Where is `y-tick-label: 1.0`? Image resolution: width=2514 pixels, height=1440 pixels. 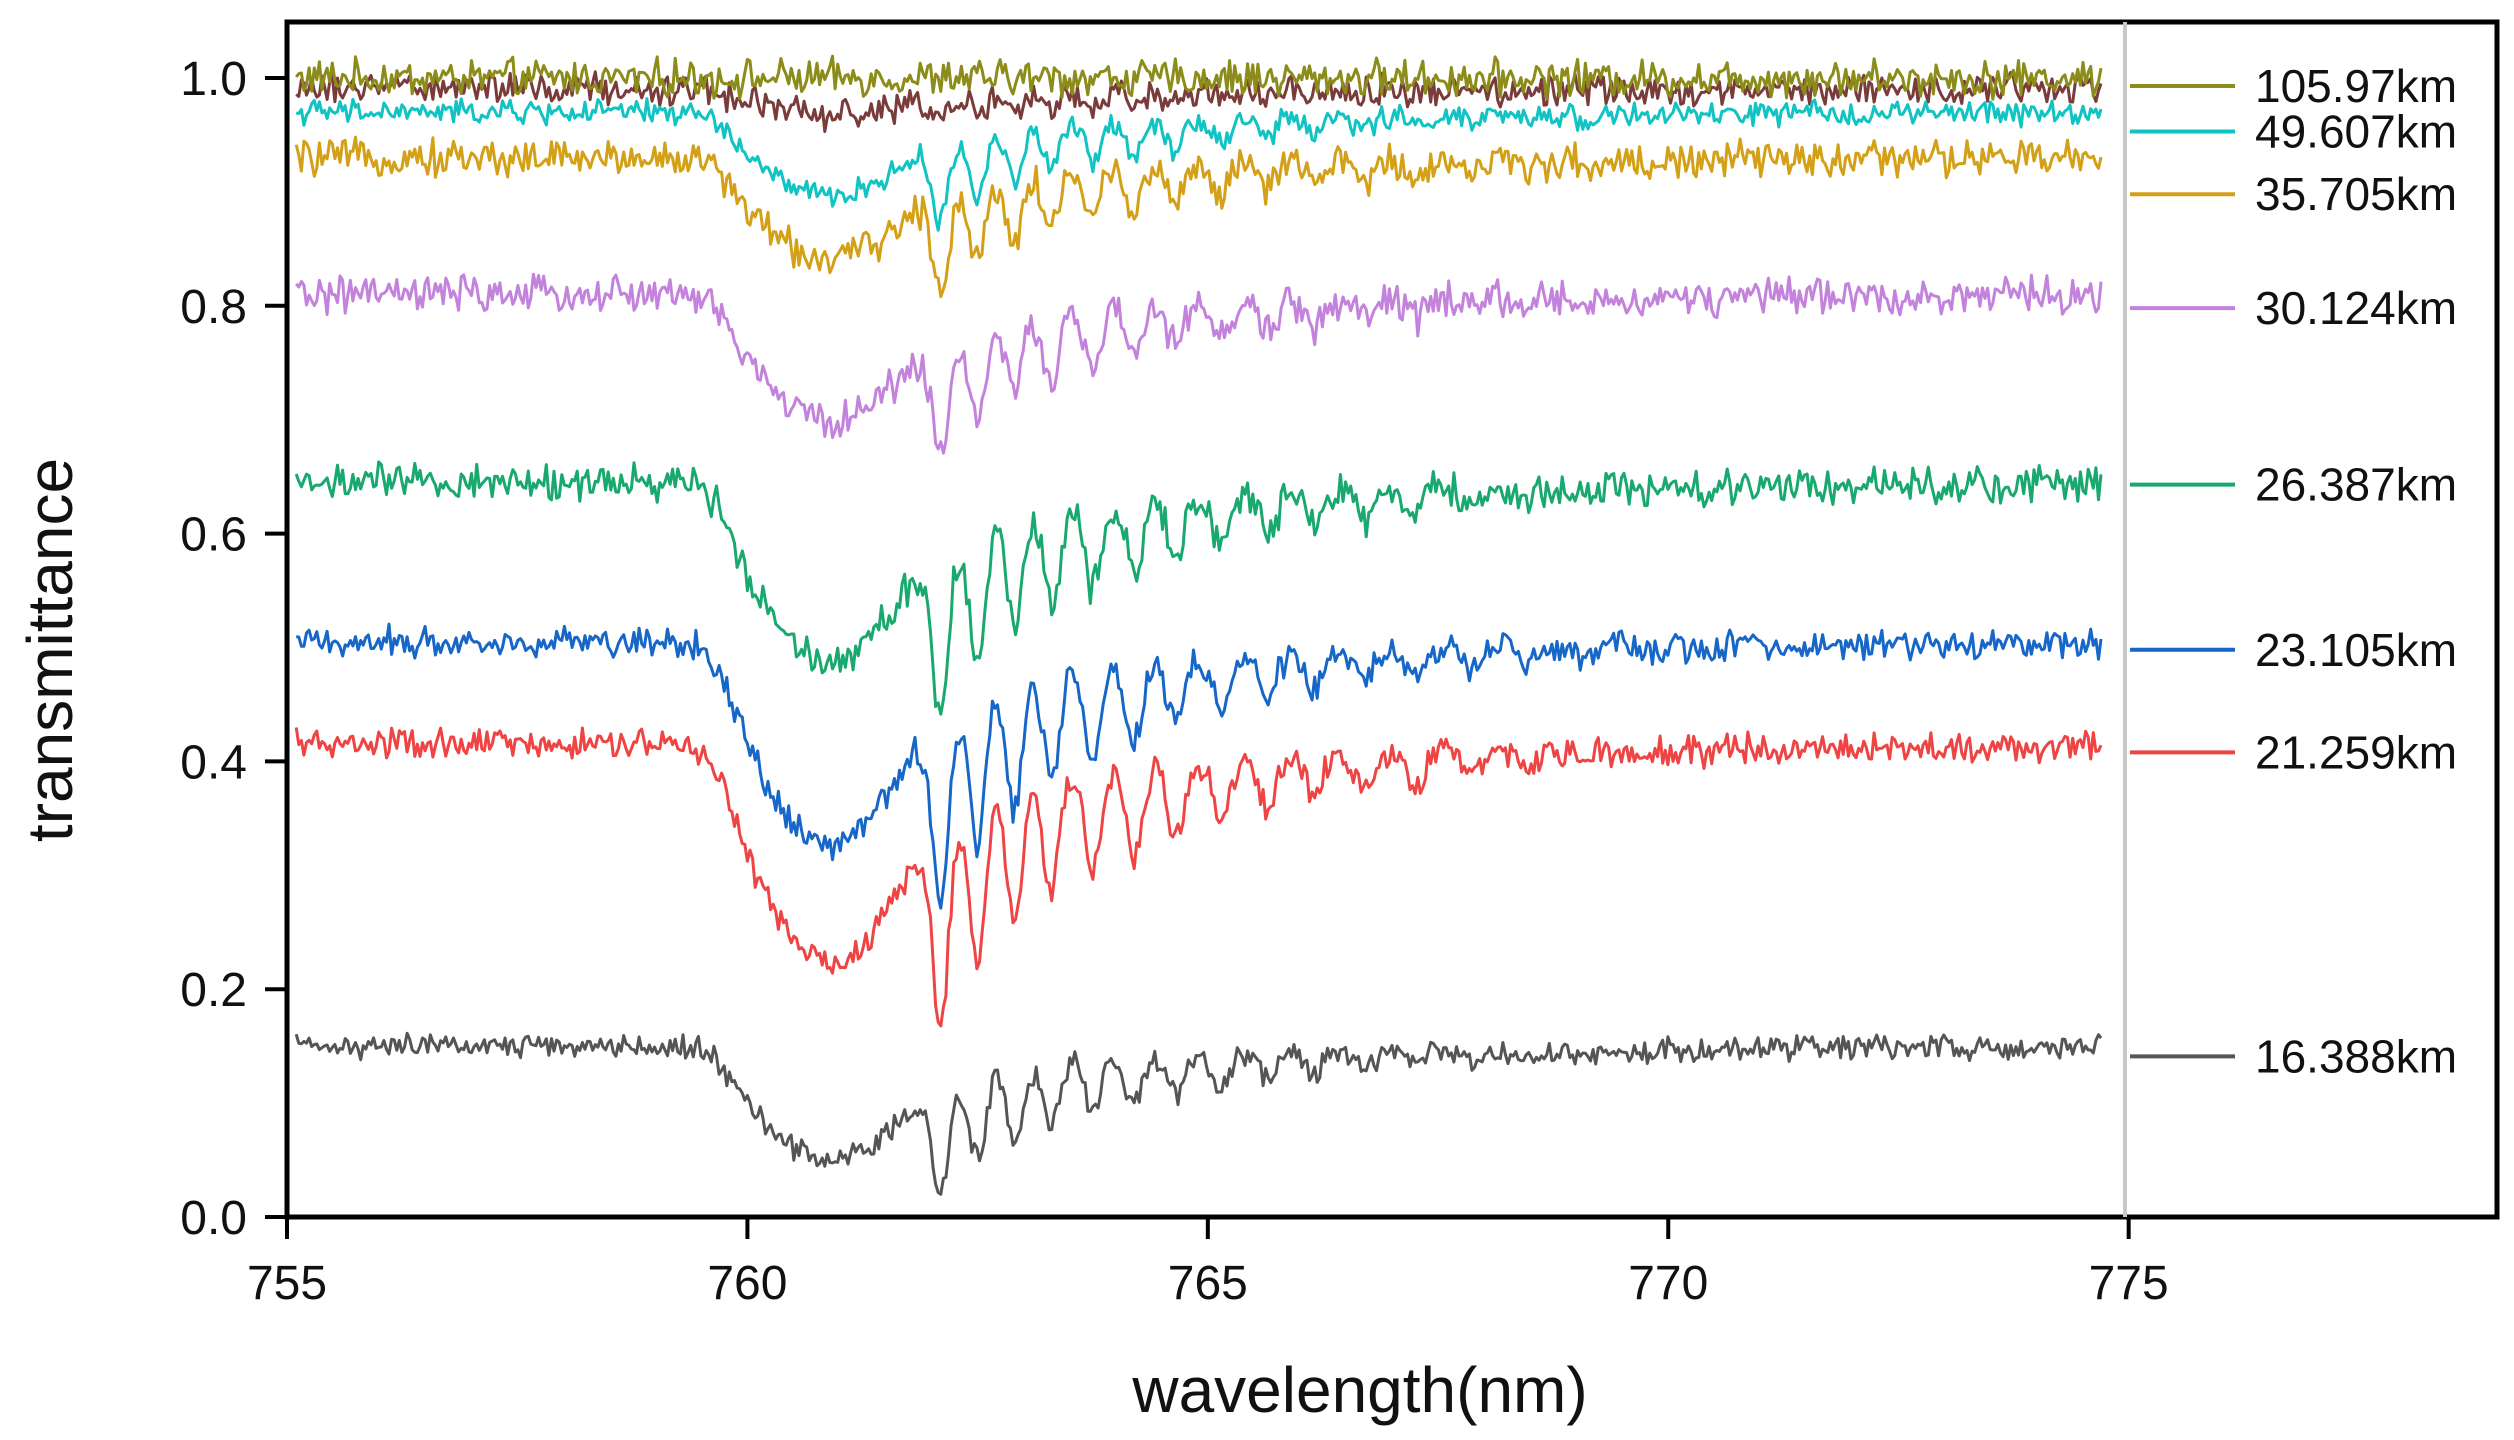 y-tick-label: 1.0 is located at coordinates (213, 79).